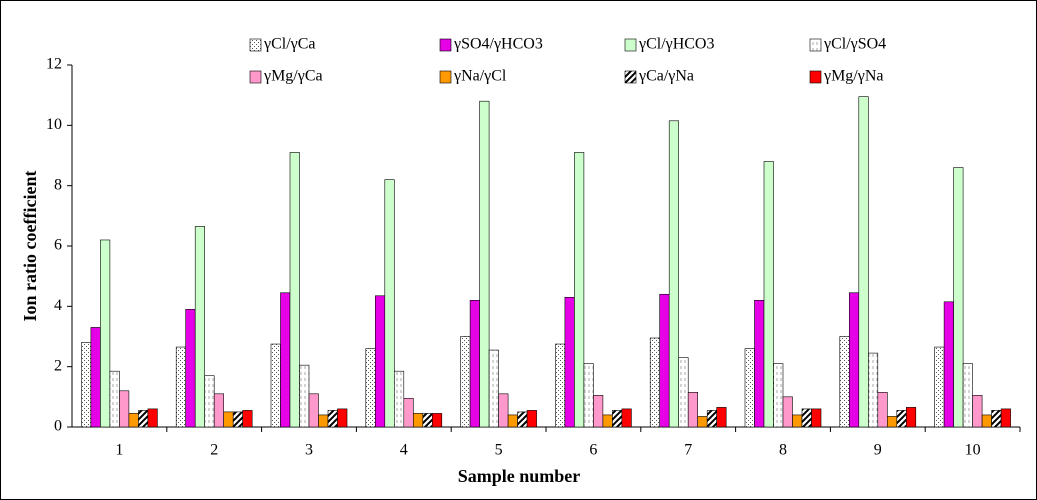 This screenshot has height=500, width=1037. I want to click on x-tick-label: 8, so click(783, 450).